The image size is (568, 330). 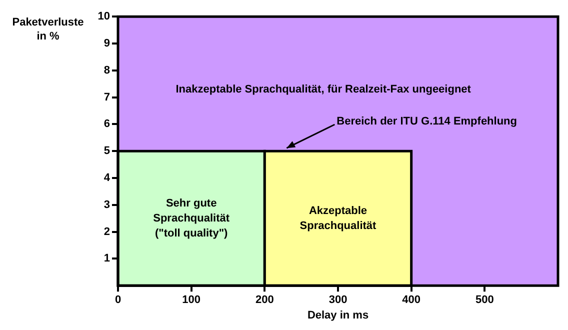 What do you see at coordinates (338, 218) in the screenshot?
I see `data-label: Akzeptable Sprachqualität` at bounding box center [338, 218].